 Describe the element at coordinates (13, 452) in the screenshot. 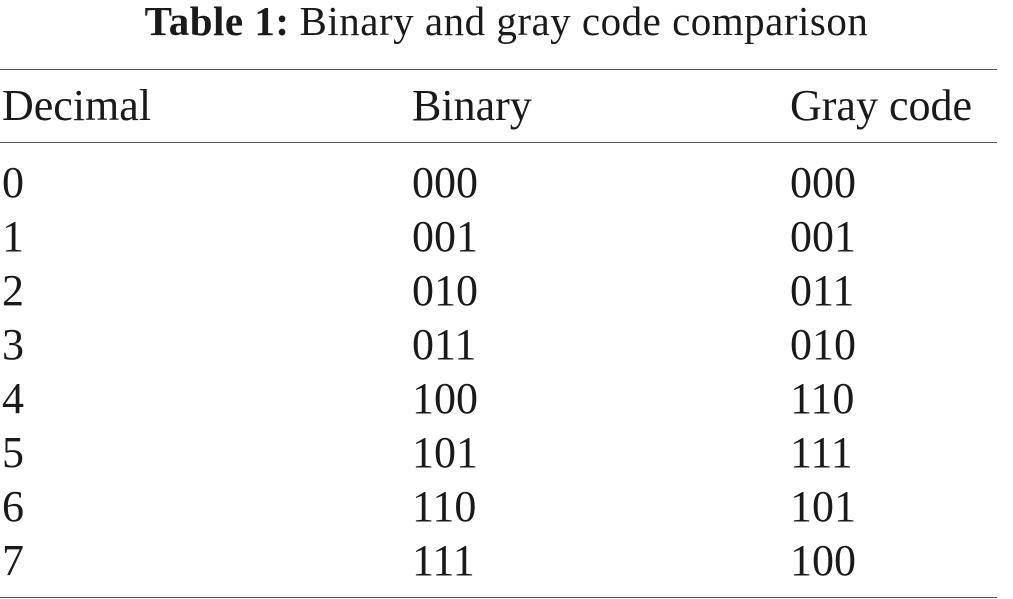

I see `decimal-cell: 5` at that location.